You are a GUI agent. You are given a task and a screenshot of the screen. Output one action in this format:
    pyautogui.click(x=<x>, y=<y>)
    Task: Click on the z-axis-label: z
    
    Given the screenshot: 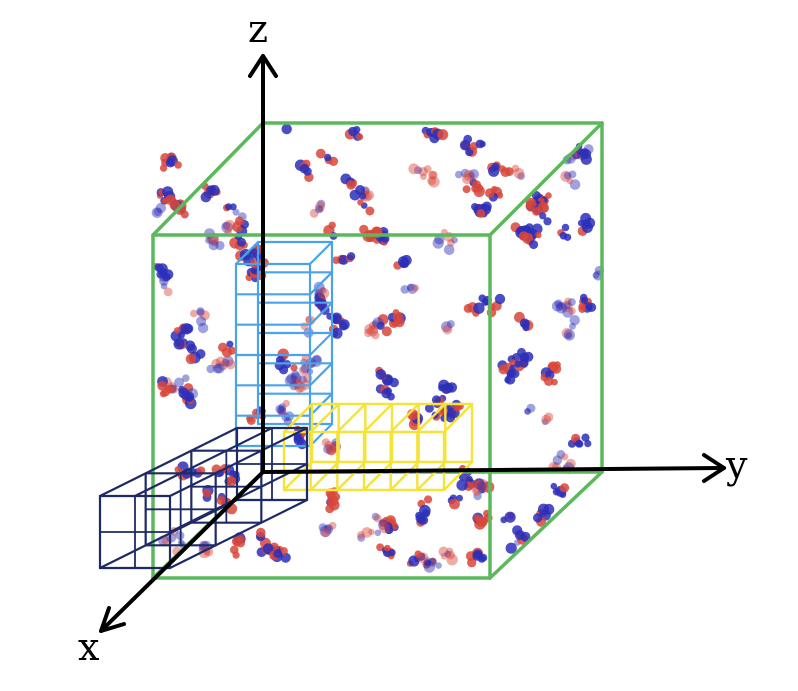 What is the action you would take?
    pyautogui.click(x=258, y=29)
    